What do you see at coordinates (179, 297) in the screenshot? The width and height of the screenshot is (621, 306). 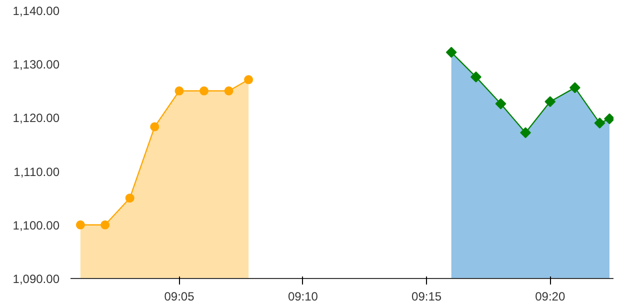 I see `x-tick-label: 09:05` at bounding box center [179, 297].